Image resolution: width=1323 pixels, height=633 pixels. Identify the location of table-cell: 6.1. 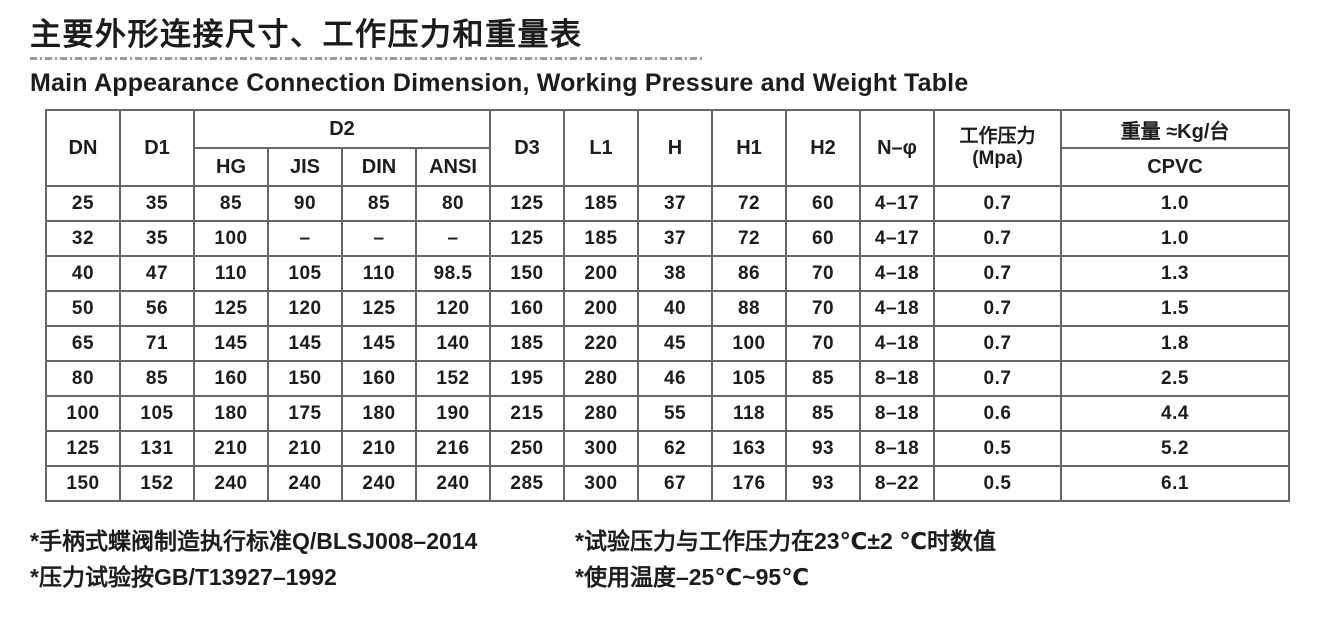
(1175, 484).